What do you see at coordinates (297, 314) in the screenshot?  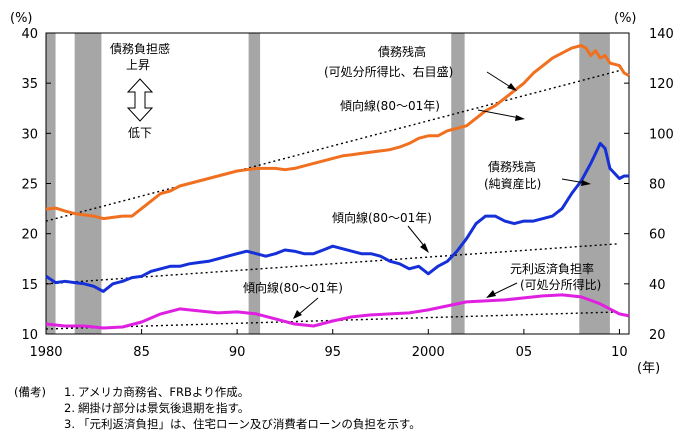 I see `trend-bottom-arrowhead` at bounding box center [297, 314].